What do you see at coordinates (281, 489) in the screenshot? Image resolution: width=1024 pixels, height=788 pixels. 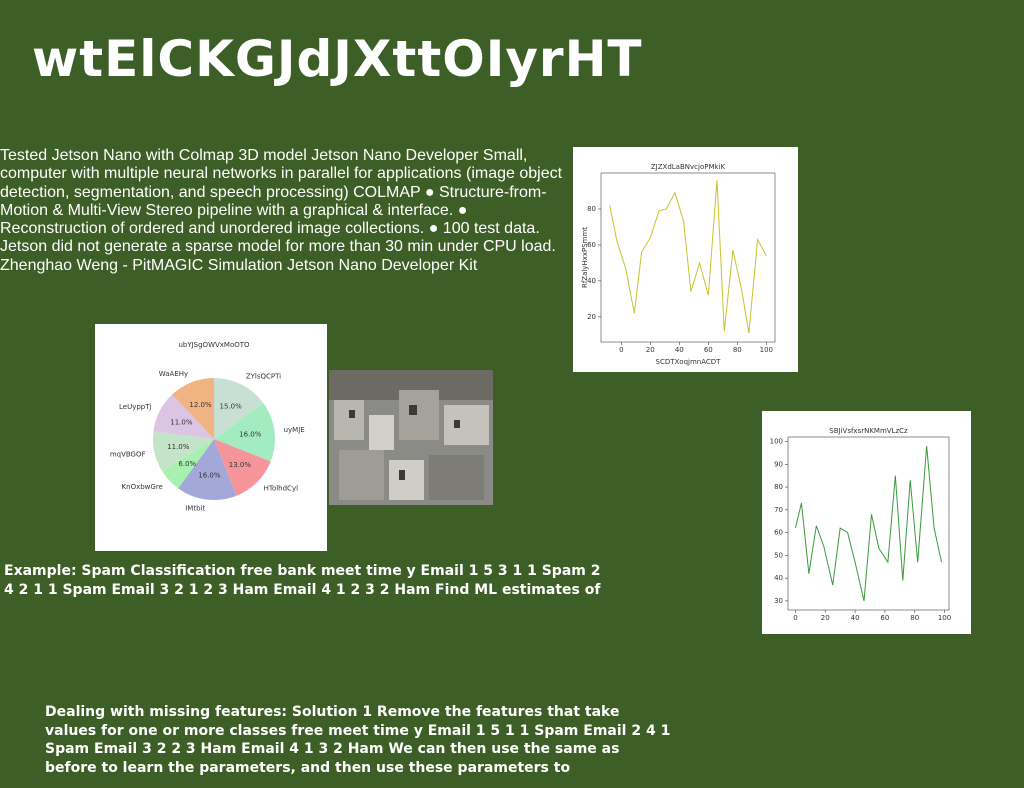 I see `slice-label: HTolhdCyl` at bounding box center [281, 489].